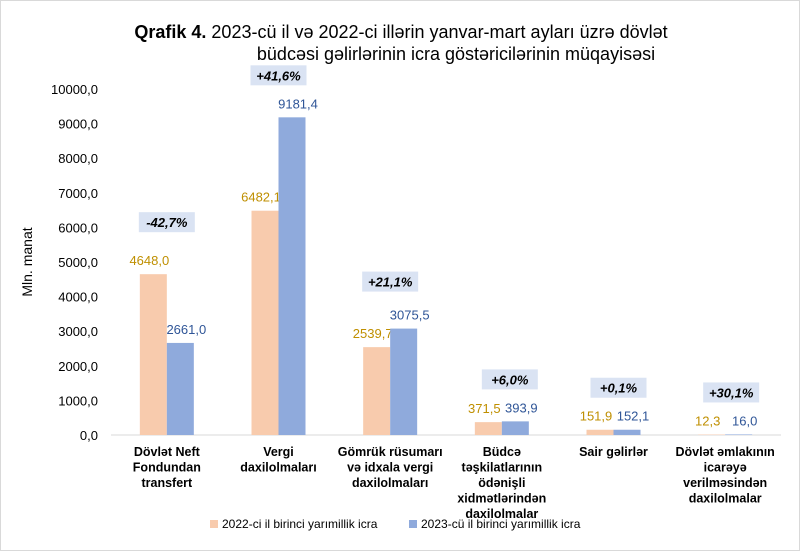  I want to click on x-tick-label: xidmətlərindən, so click(501, 499).